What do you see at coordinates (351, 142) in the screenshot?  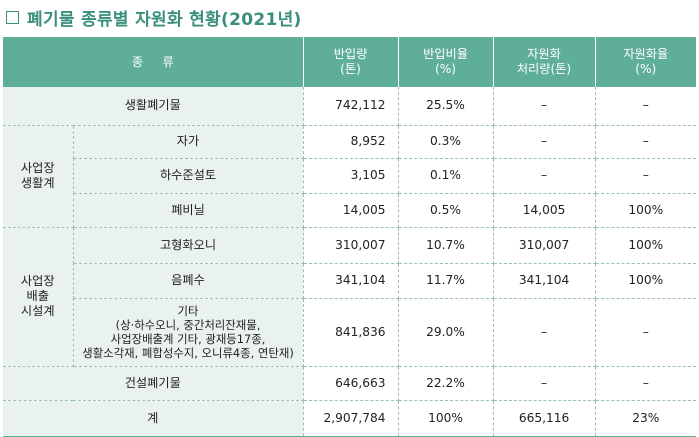 I see `incoming-cell: 8,952` at bounding box center [351, 142].